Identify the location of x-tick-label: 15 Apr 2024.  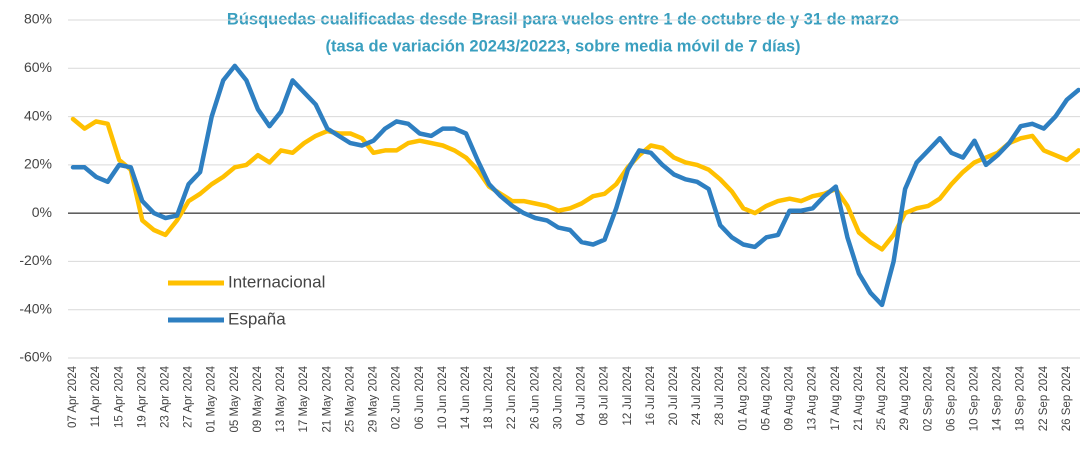
(119, 396).